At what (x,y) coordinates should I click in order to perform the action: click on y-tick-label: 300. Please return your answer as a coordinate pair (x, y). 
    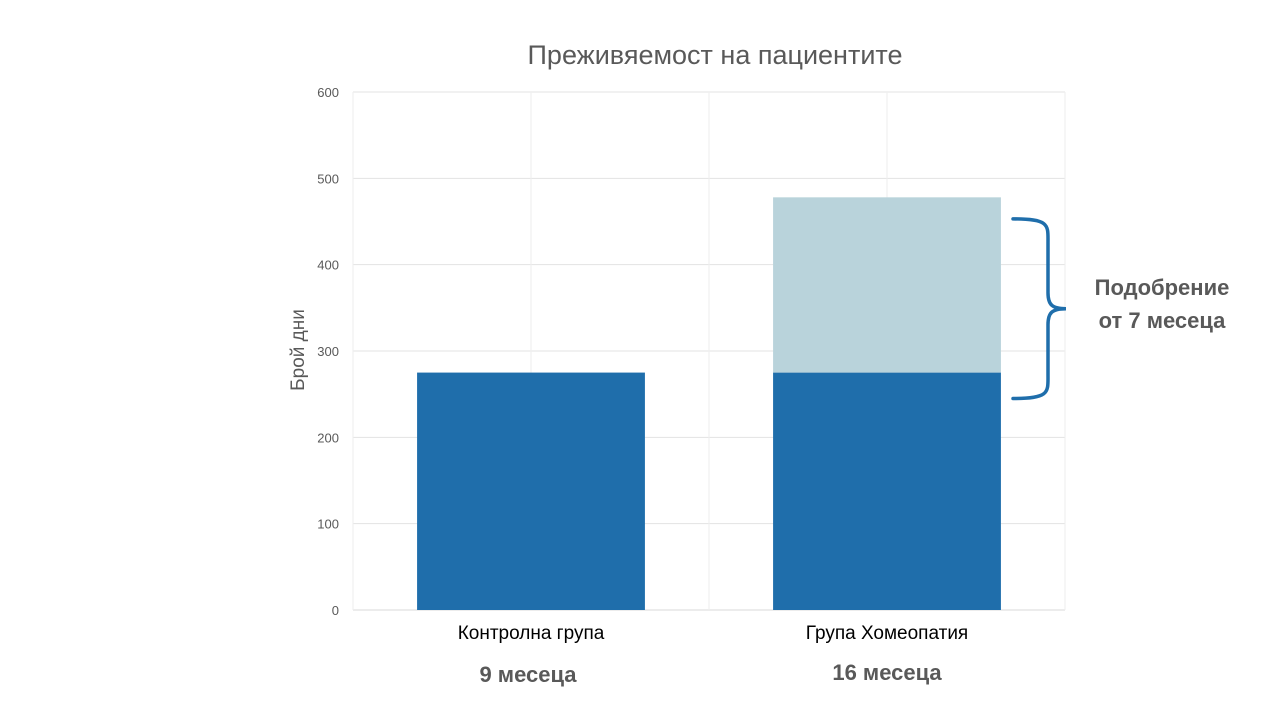
    Looking at the image, I should click on (328, 351).